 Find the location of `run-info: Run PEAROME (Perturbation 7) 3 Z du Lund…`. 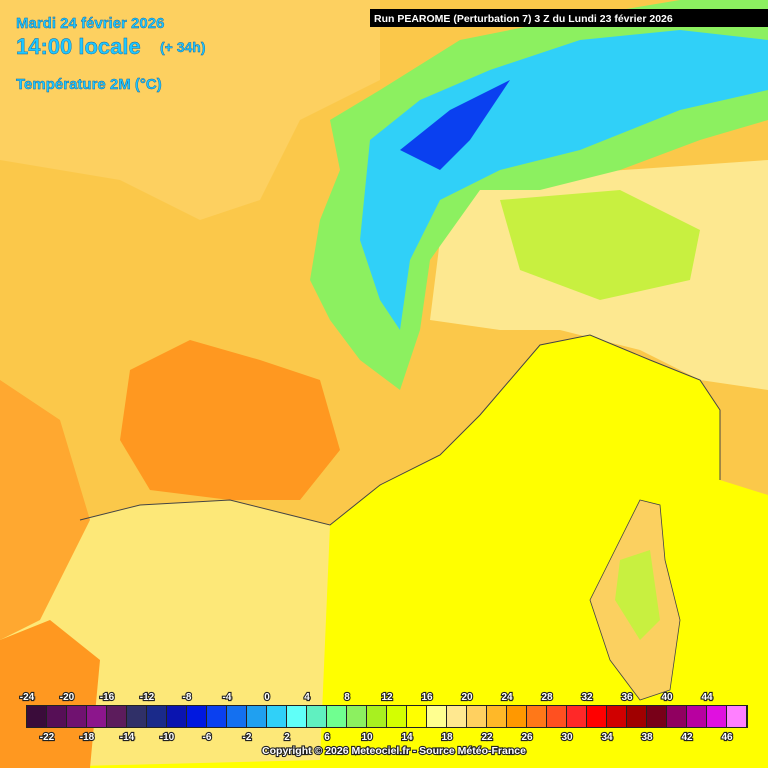

run-info: Run PEAROME (Perturbation 7) 3 Z du Lund… is located at coordinates (523, 19).